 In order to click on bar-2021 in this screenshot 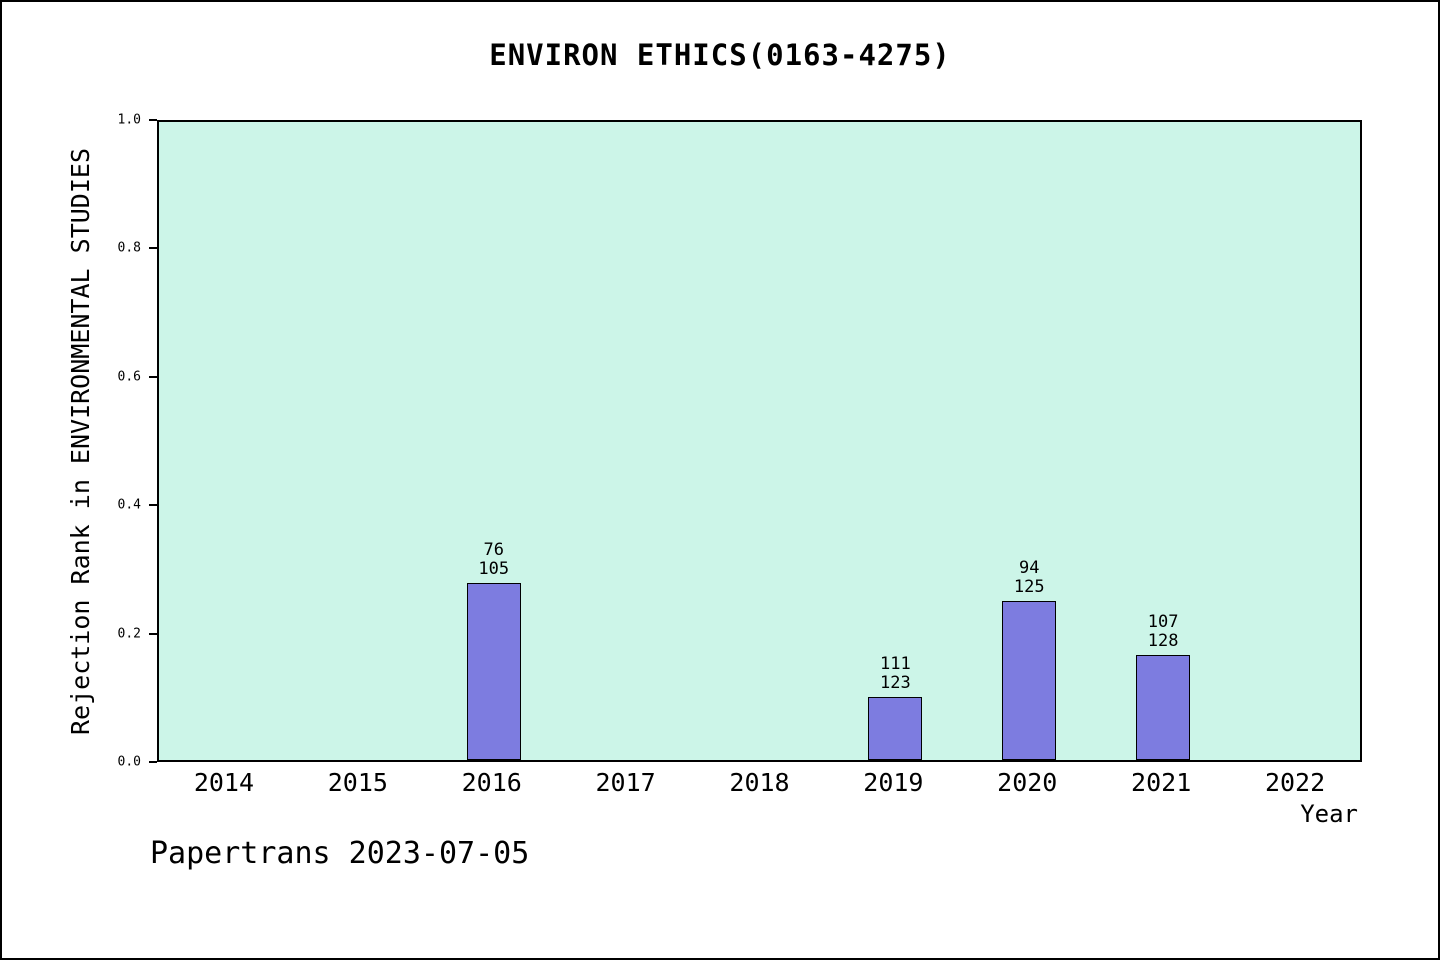, I will do `click(1163, 707)`.